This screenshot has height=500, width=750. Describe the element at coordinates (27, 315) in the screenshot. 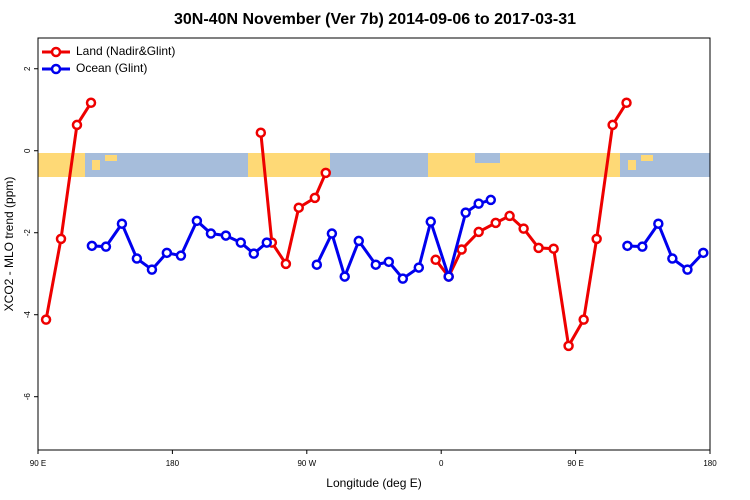

I see `y-tick-label: -4` at that location.